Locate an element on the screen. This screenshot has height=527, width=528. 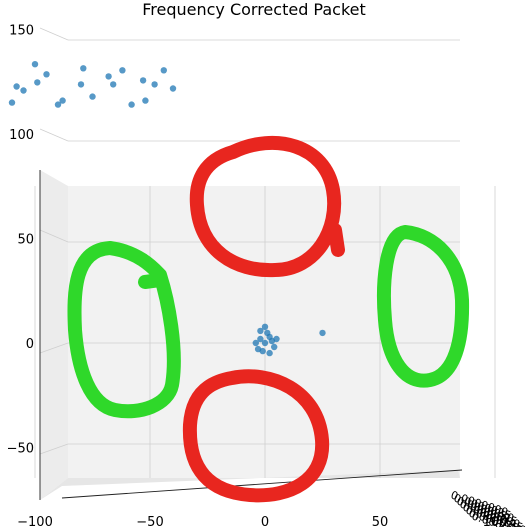
x-tick-label: 0 is located at coordinates (265, 521).